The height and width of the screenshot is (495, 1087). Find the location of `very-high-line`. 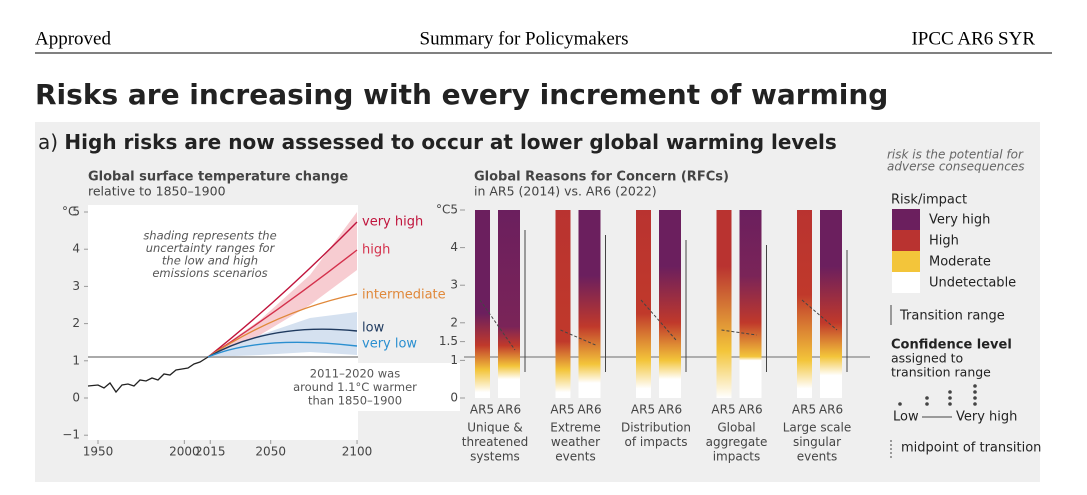

very-high-line is located at coordinates (282, 289).